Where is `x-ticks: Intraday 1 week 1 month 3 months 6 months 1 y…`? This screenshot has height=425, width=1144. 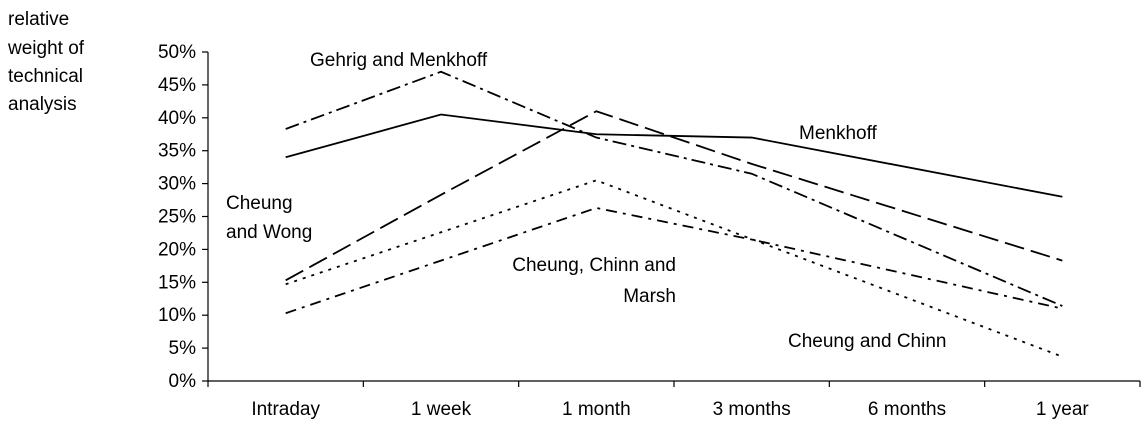
x-ticks: Intraday 1 week 1 month 3 months 6 months 1 y… is located at coordinates (674, 400).